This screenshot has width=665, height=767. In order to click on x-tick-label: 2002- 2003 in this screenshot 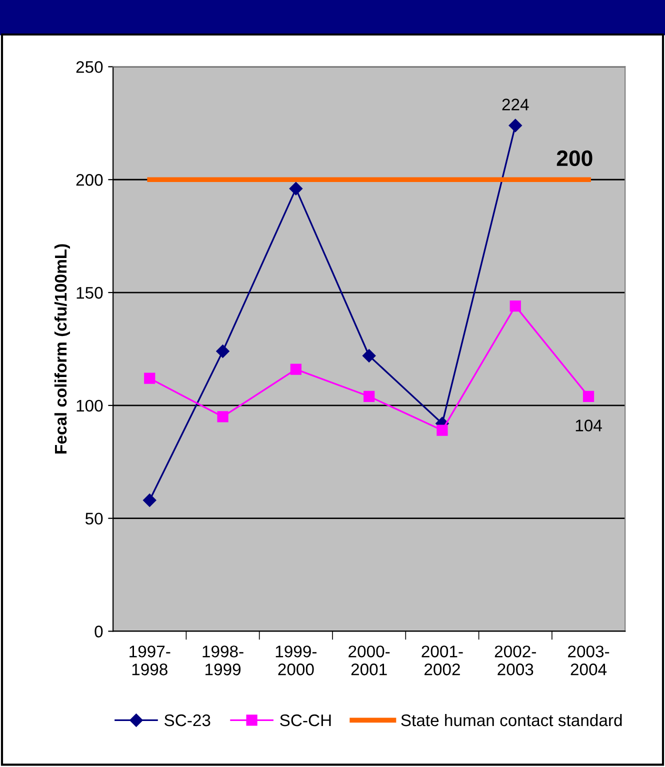, I will do `click(515, 661)`.